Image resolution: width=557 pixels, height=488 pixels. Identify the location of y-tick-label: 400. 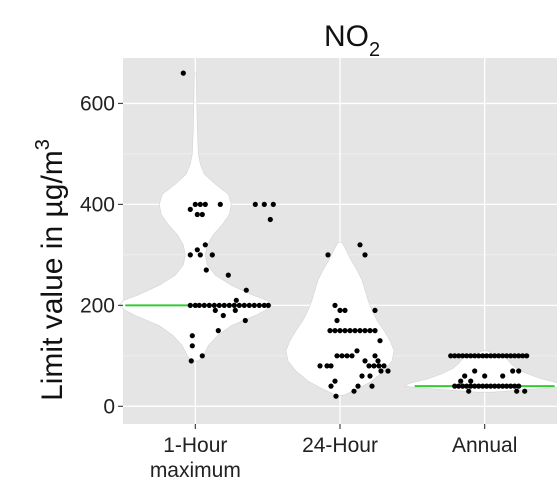
(97, 204).